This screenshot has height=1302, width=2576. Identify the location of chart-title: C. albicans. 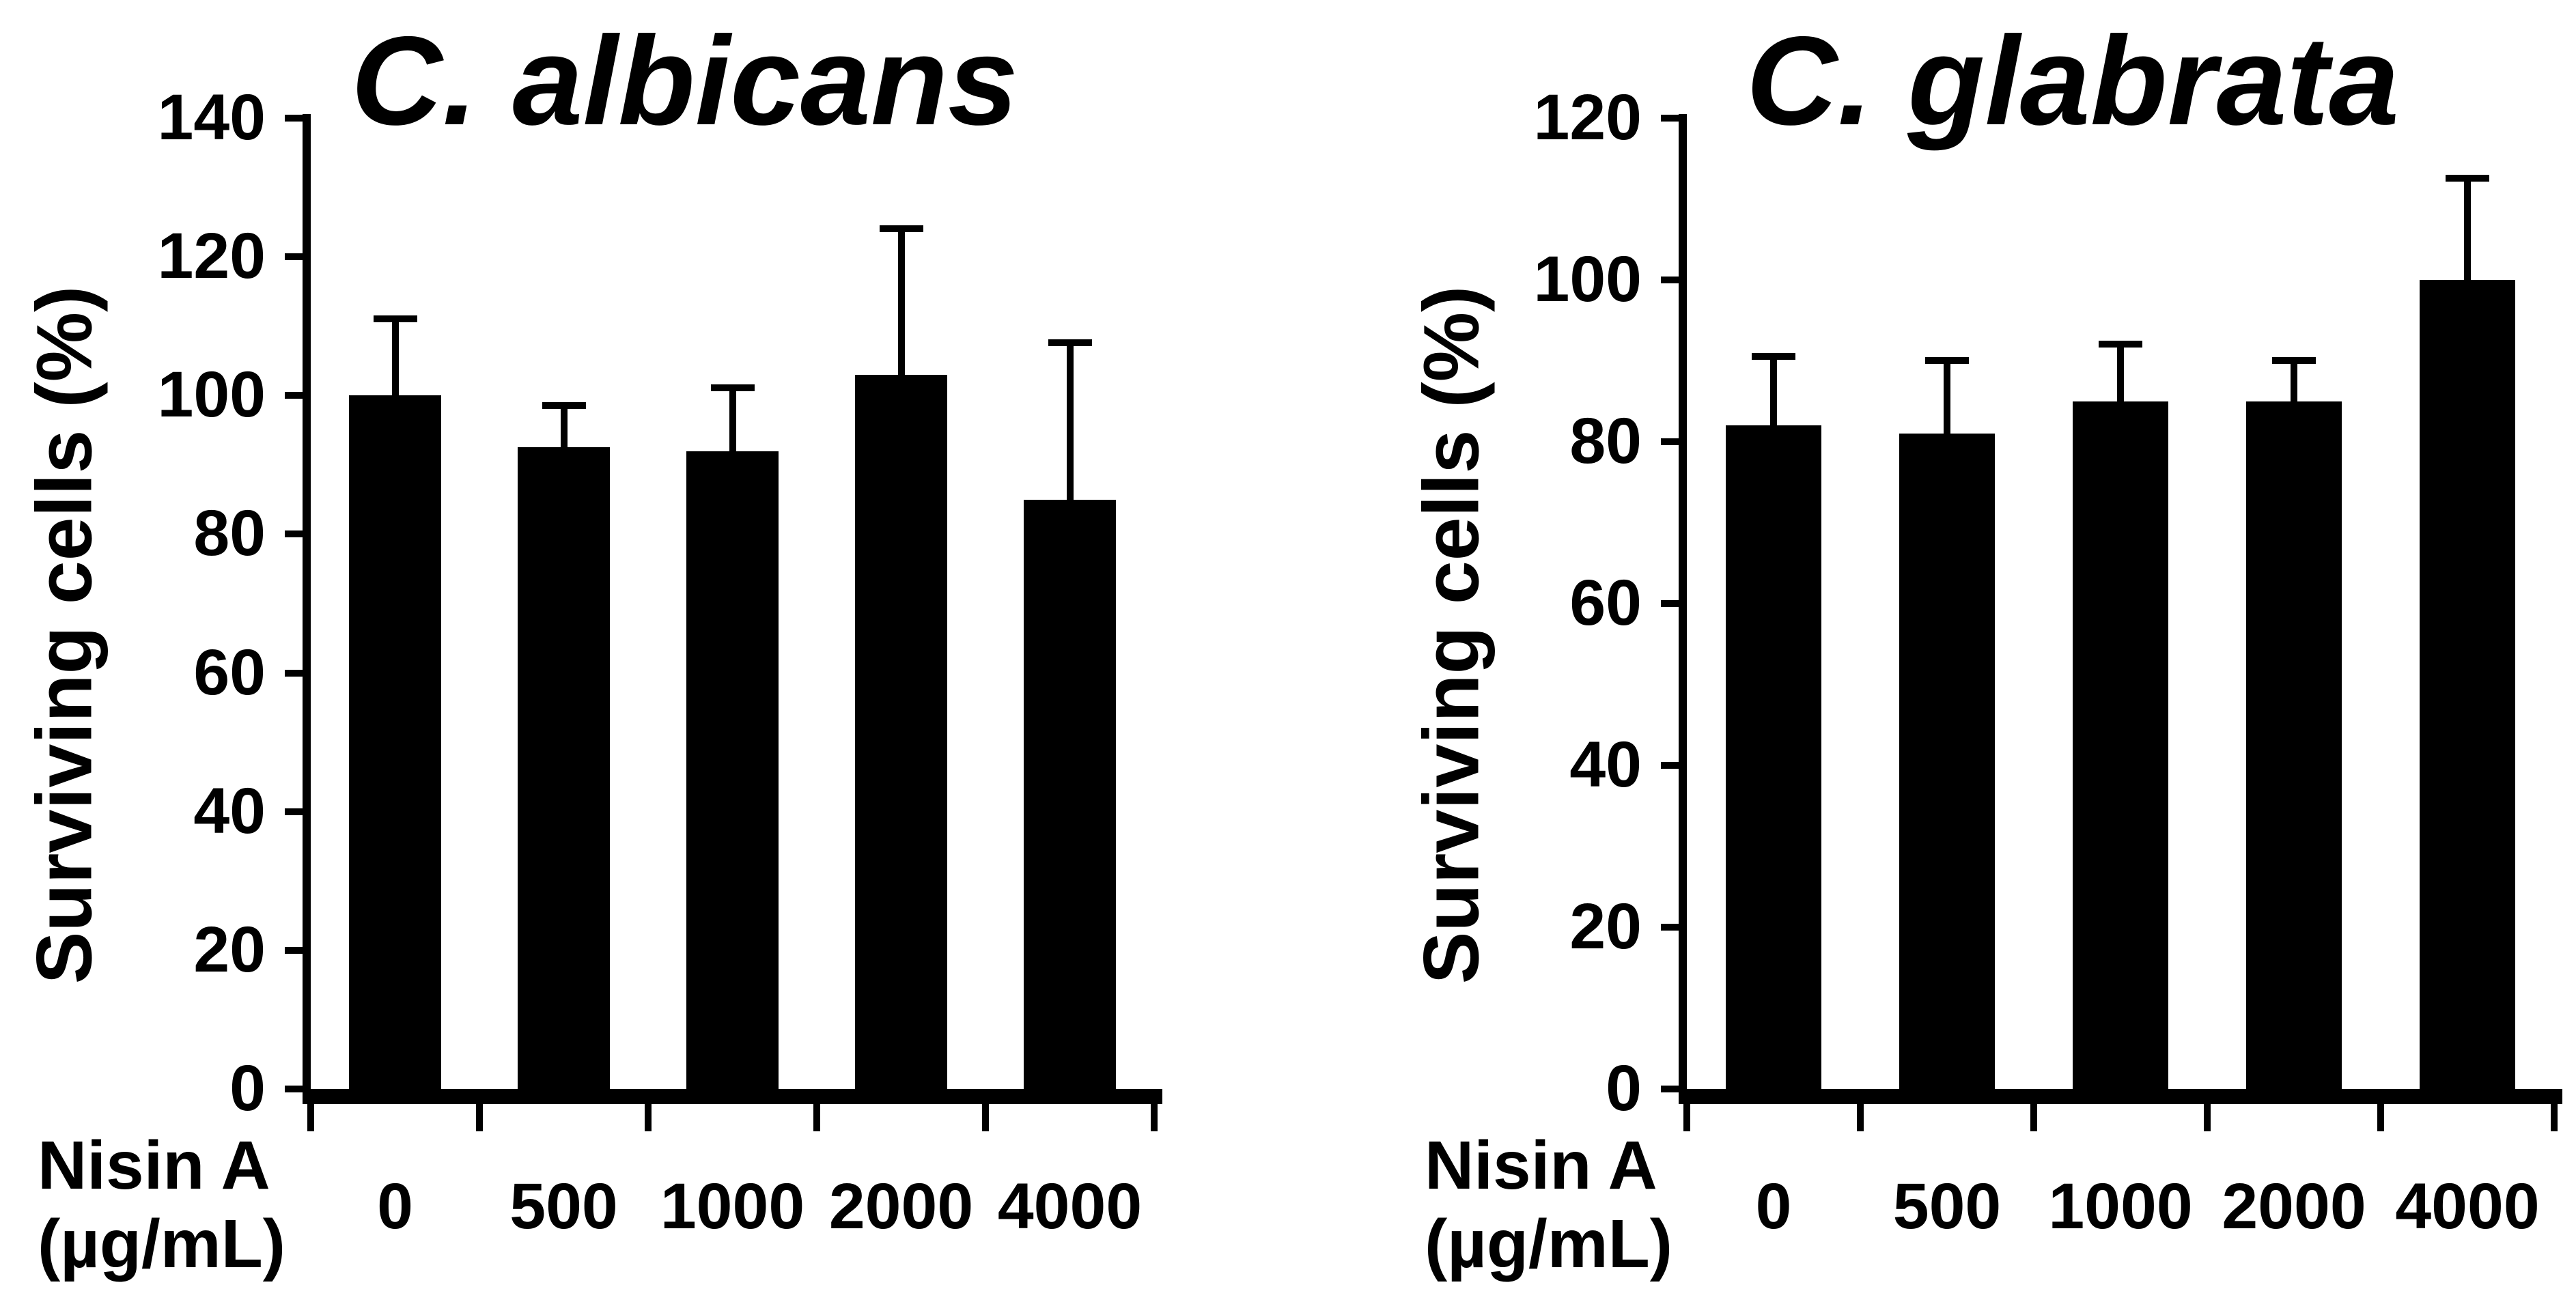
(684, 81).